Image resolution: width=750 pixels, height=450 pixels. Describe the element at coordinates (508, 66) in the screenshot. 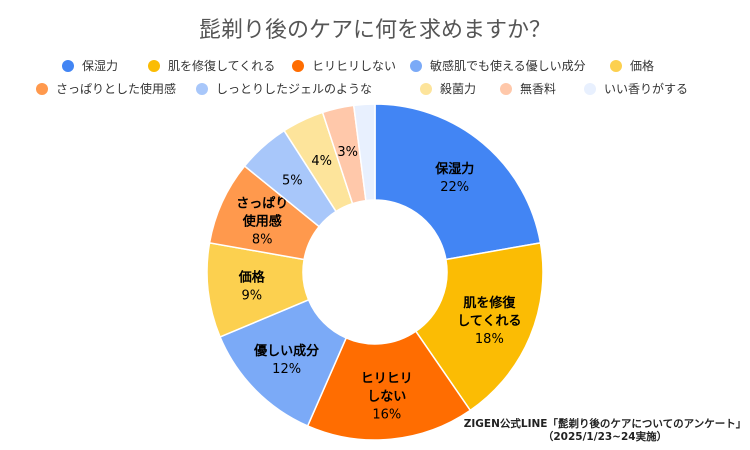

I see `legend-label: 敏感肌でも使える優しい成分` at that location.